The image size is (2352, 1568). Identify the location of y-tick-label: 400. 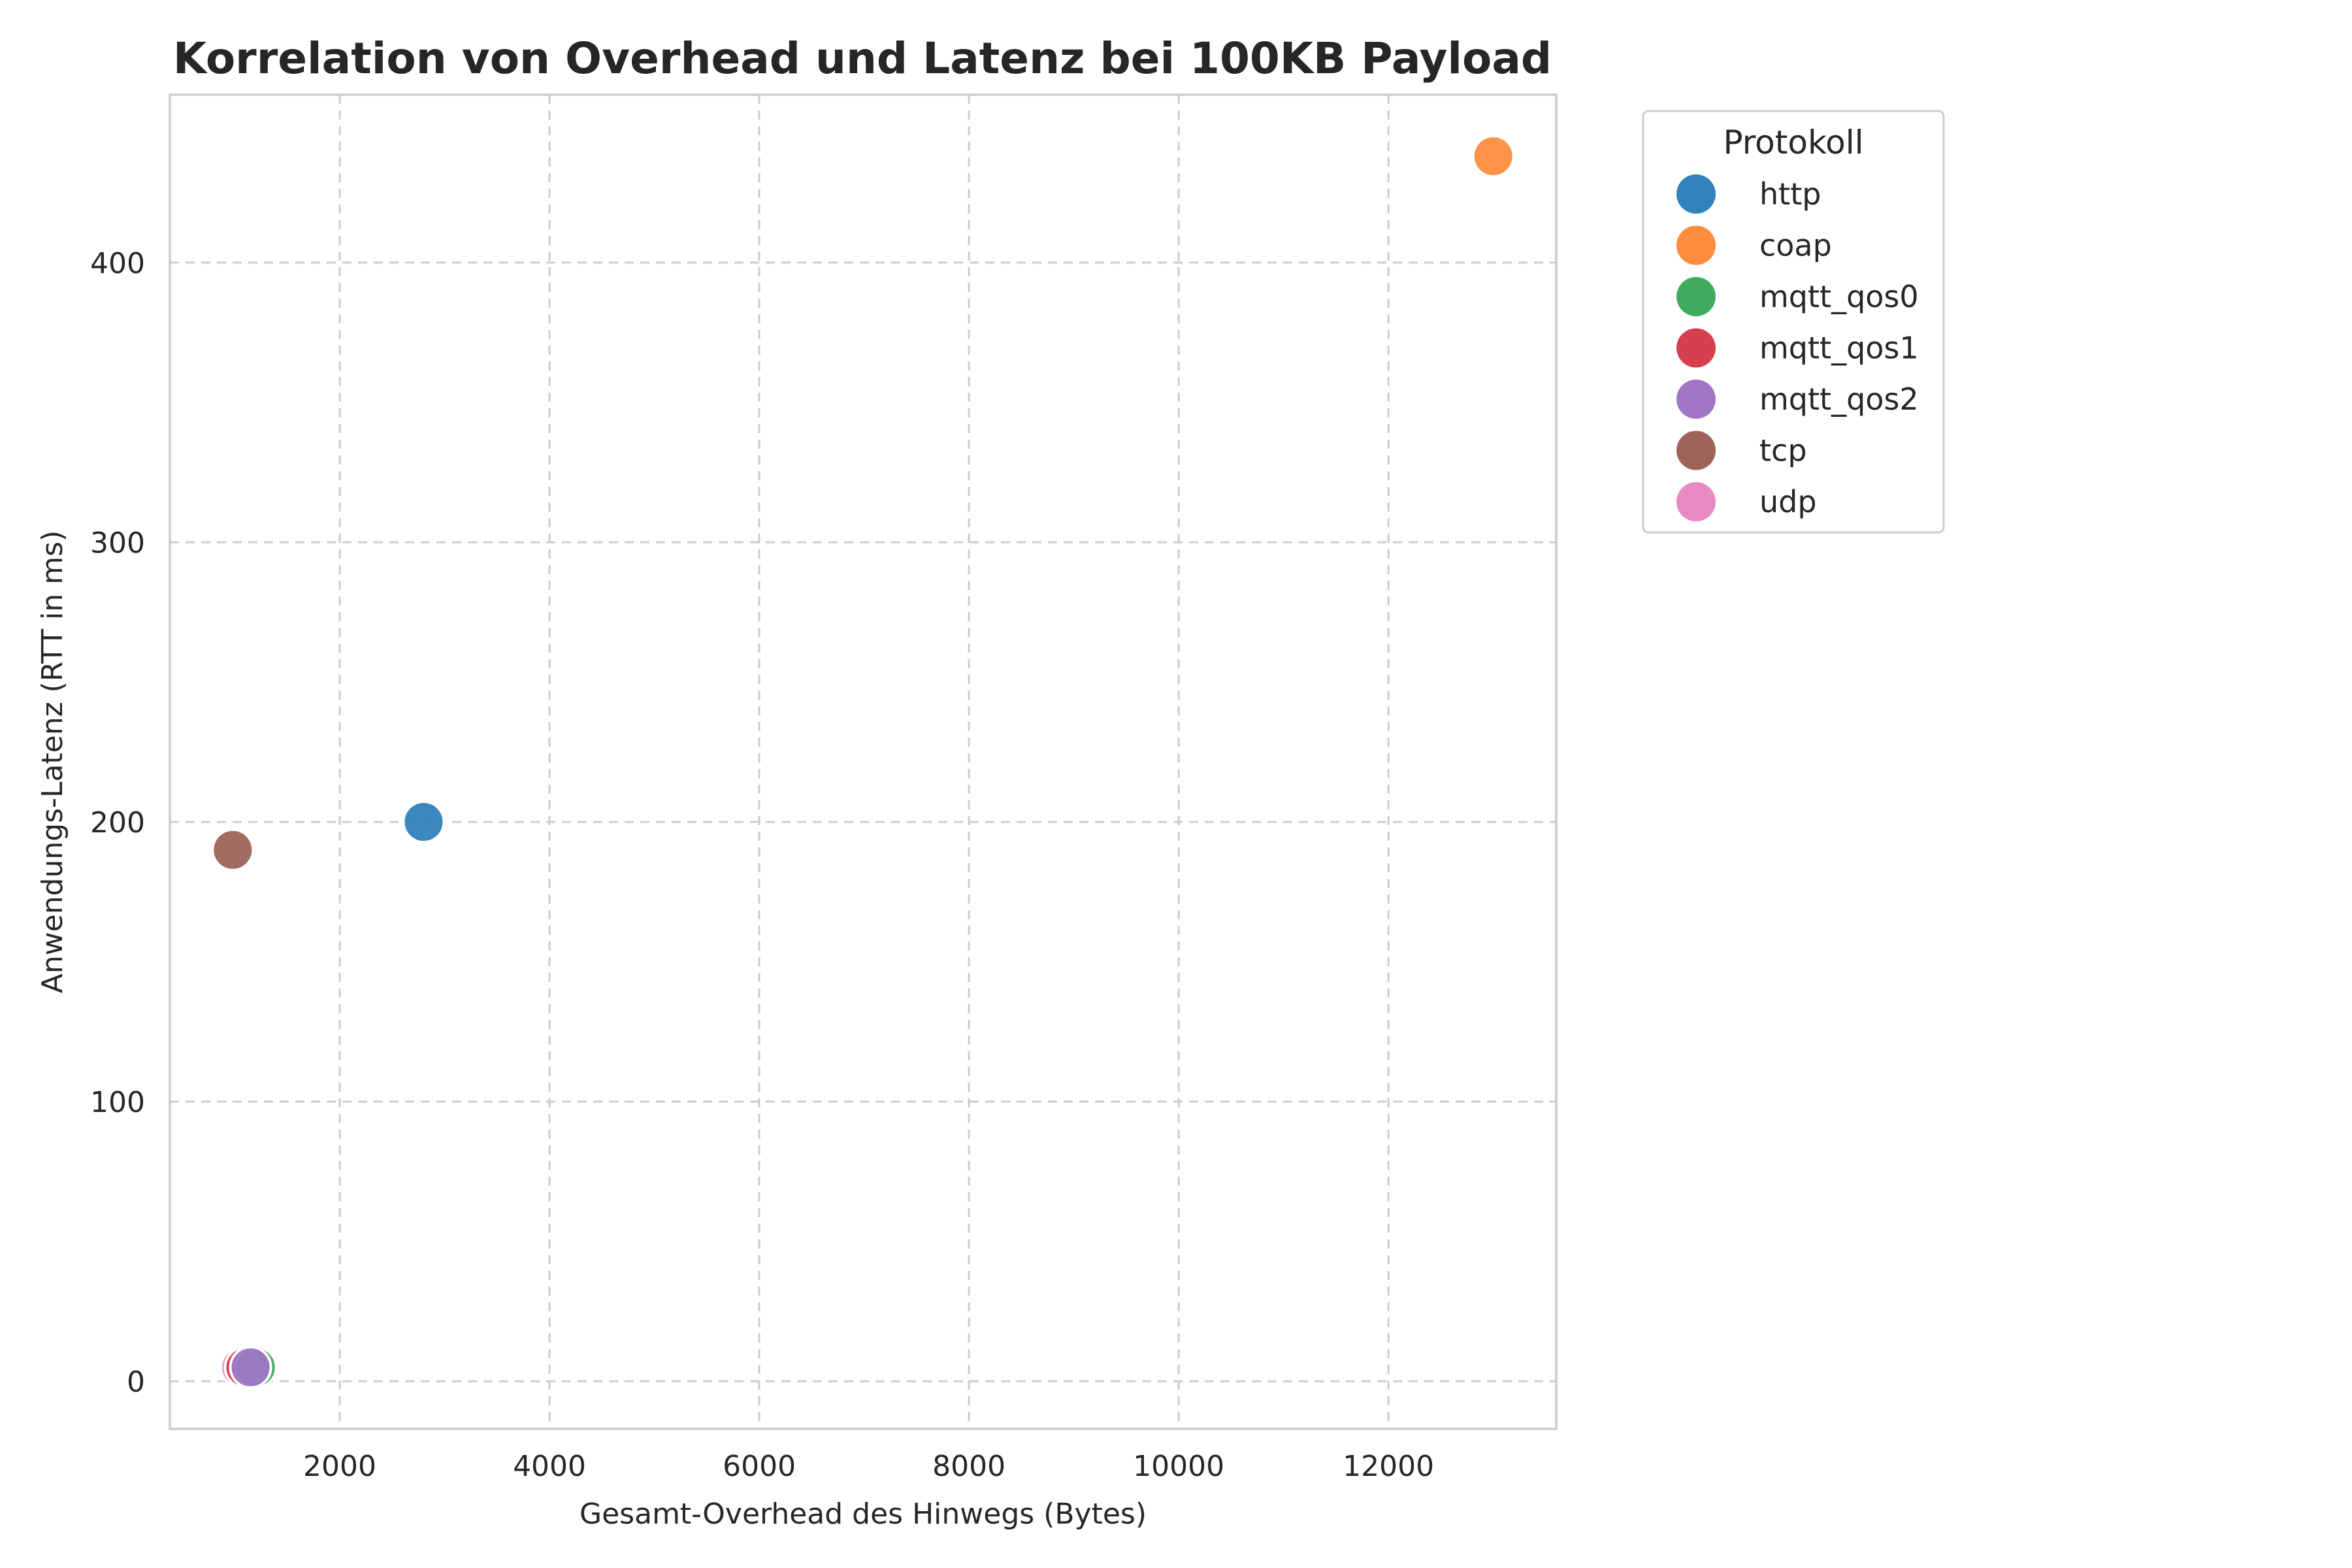
(117, 263).